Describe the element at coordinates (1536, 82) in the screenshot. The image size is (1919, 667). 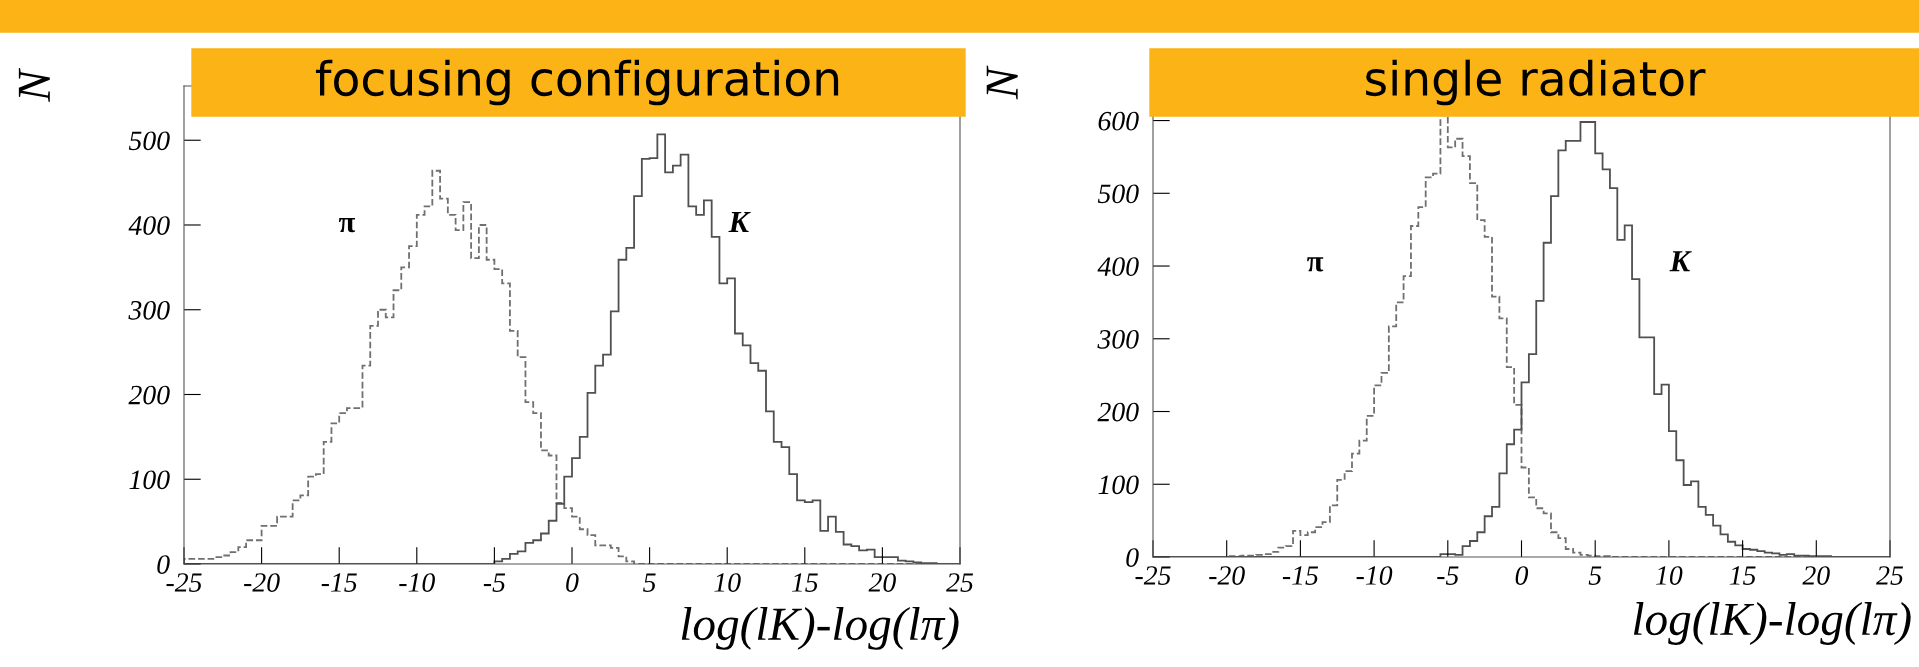
I see `chart-title: single radiator` at that location.